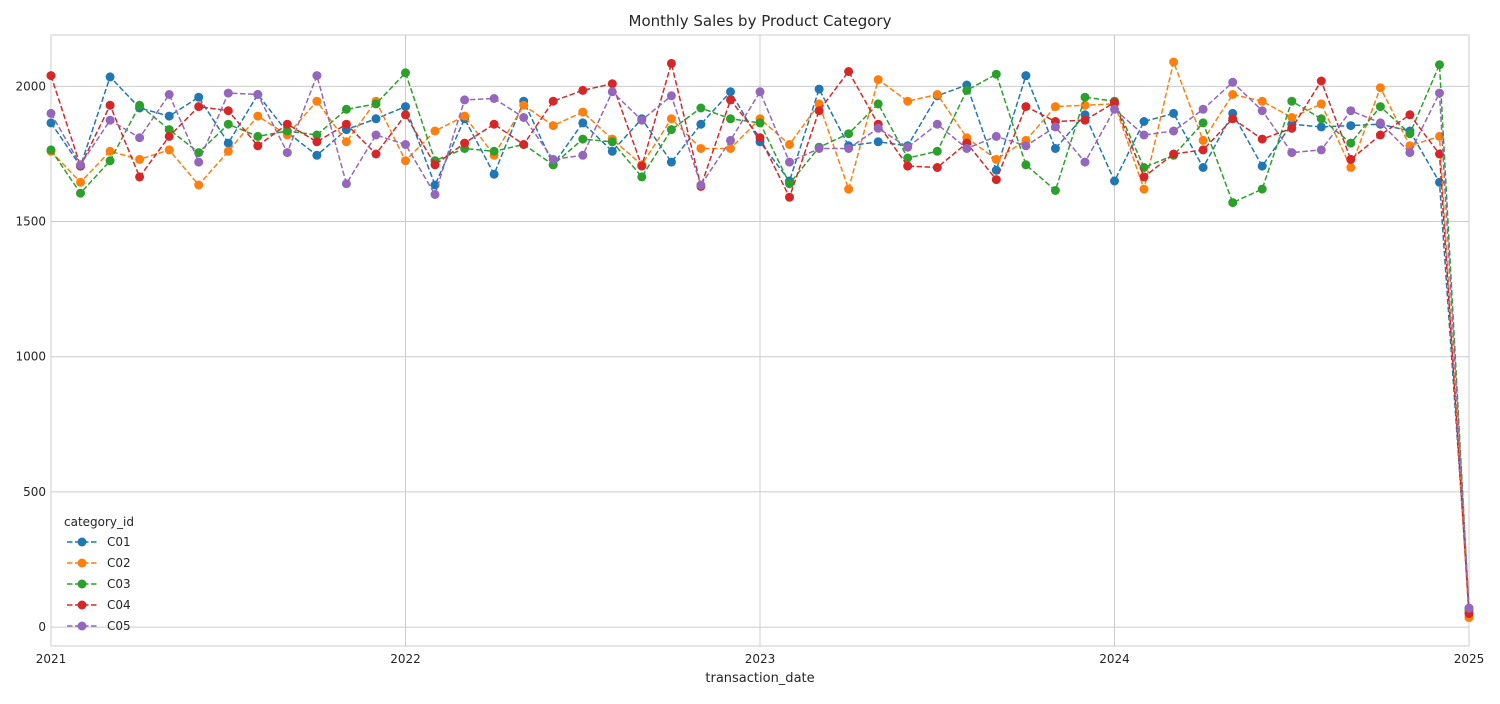 The height and width of the screenshot is (704, 1500). I want to click on y-tick-label: 2000, so click(30, 86).